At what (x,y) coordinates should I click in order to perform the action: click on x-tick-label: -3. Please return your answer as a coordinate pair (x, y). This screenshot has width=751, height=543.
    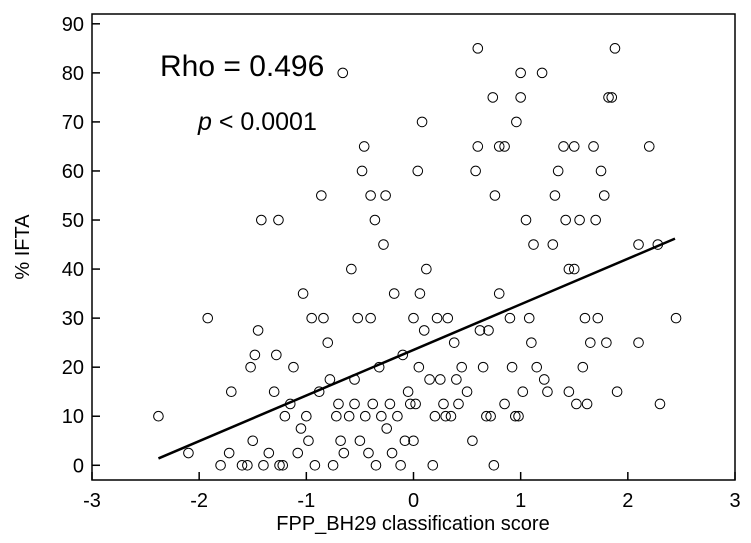
    Looking at the image, I should click on (92, 501).